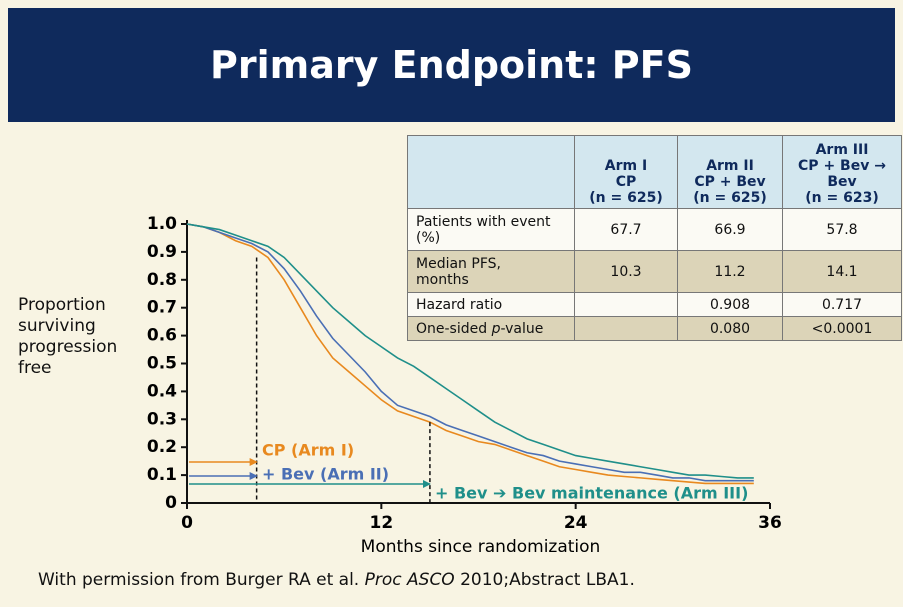 Image resolution: width=903 pixels, height=607 pixels. What do you see at coordinates (162, 447) in the screenshot?
I see `y-tick-label: 0.2` at bounding box center [162, 447].